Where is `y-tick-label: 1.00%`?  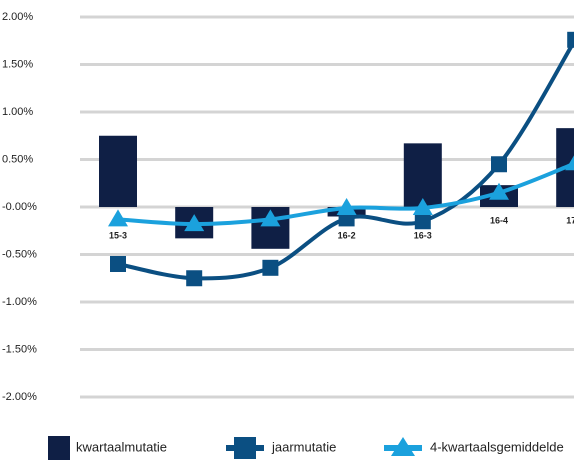 y-tick-label: 1.00% is located at coordinates (17, 112).